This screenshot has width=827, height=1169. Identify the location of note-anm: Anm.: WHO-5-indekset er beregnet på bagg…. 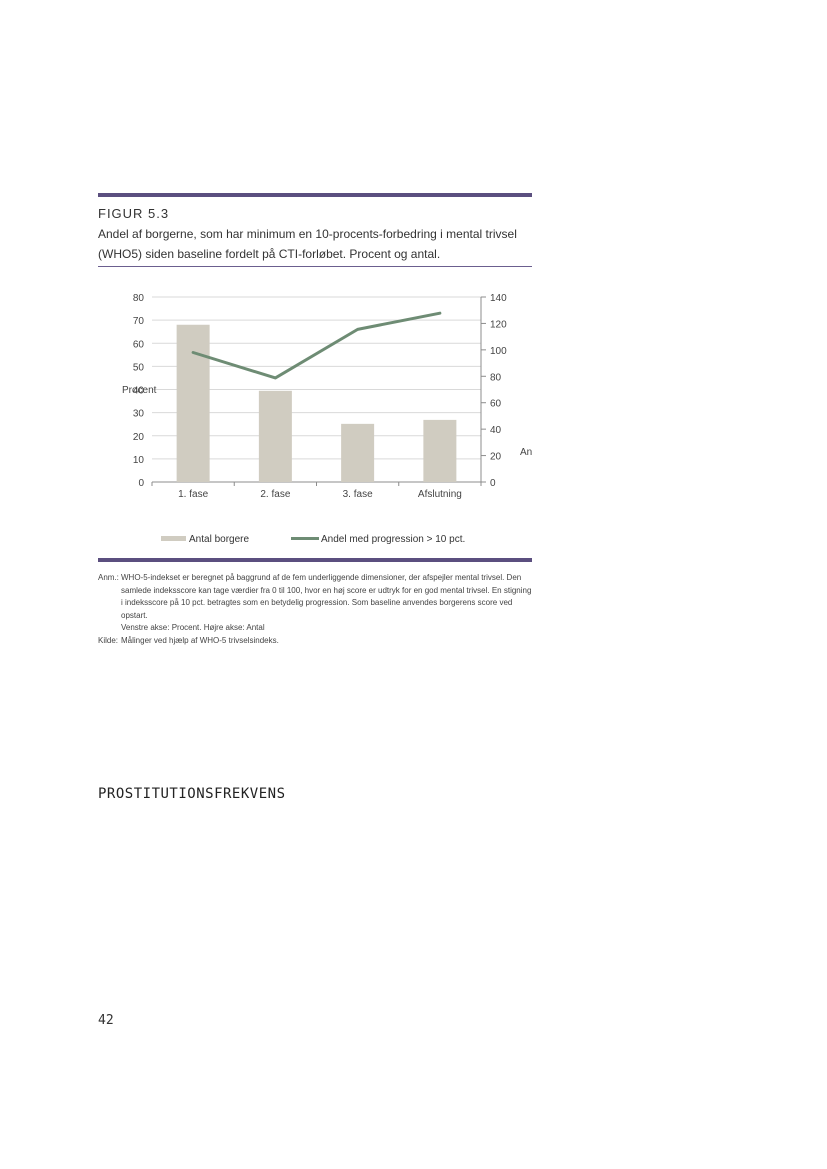
(316, 597).